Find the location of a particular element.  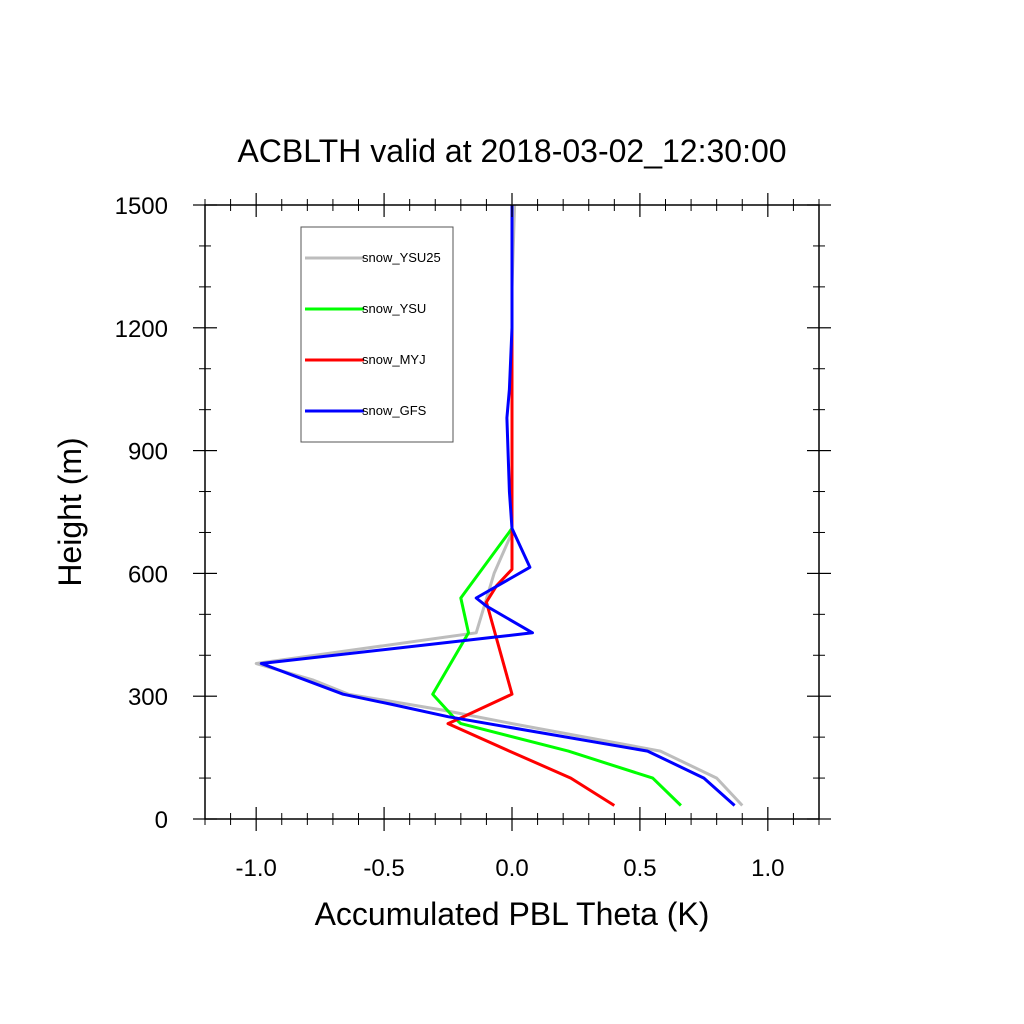

y-tick-label: 300 is located at coordinates (148, 697).